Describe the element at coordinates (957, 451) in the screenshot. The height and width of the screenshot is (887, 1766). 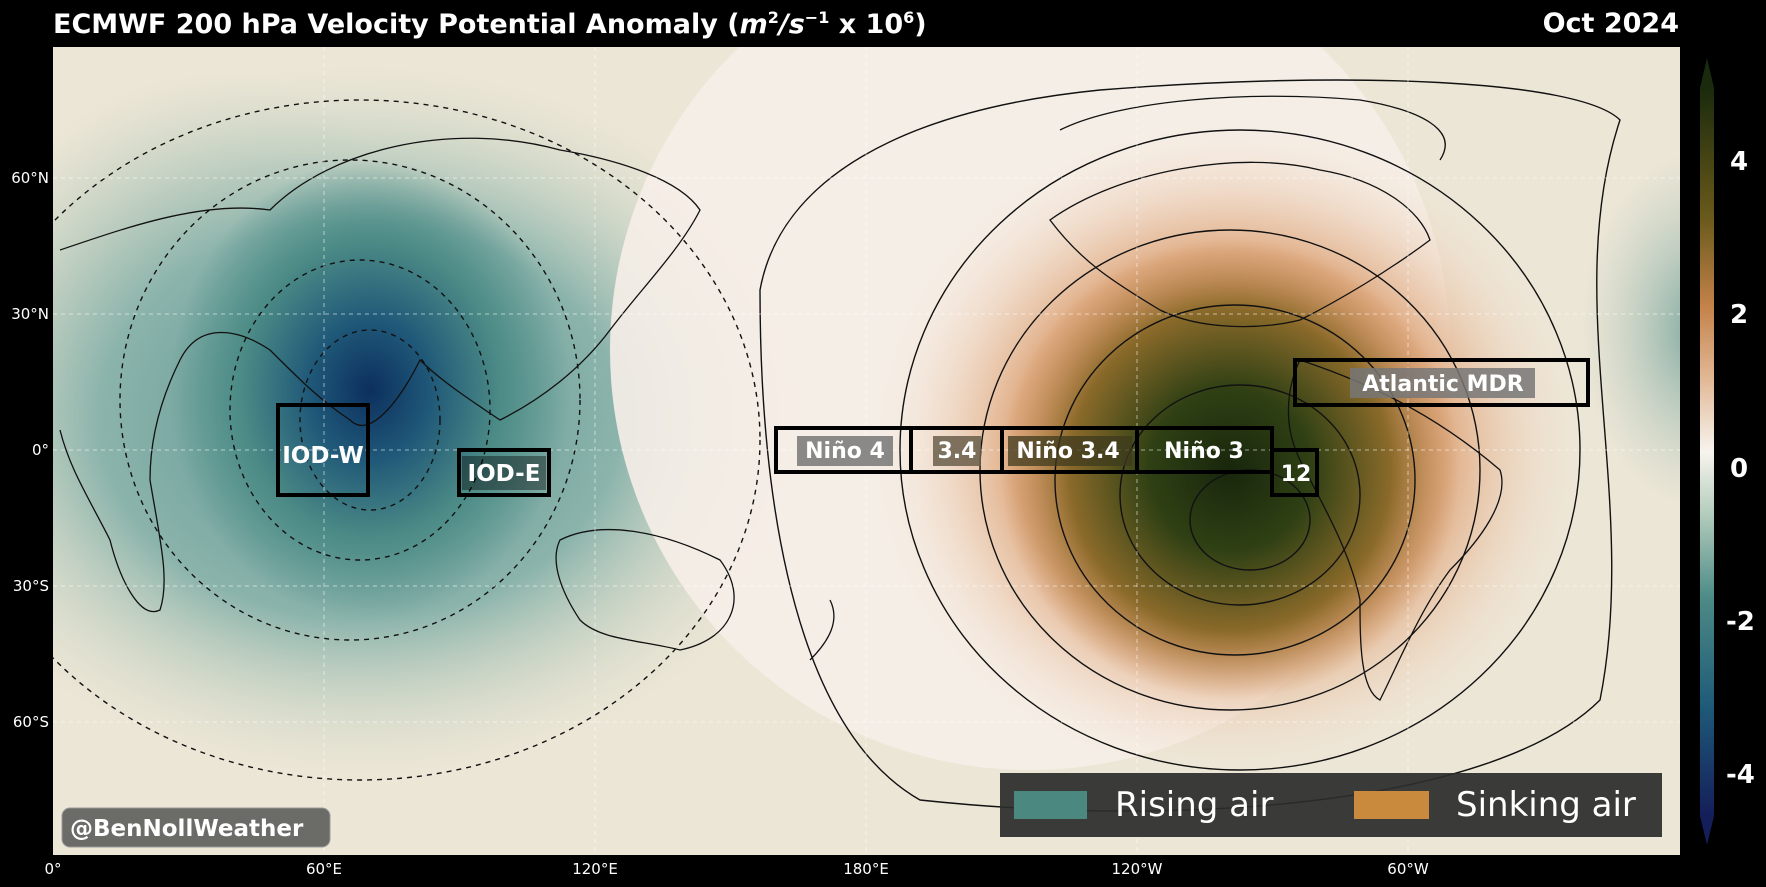
I see `label-n34a: 3.4` at that location.